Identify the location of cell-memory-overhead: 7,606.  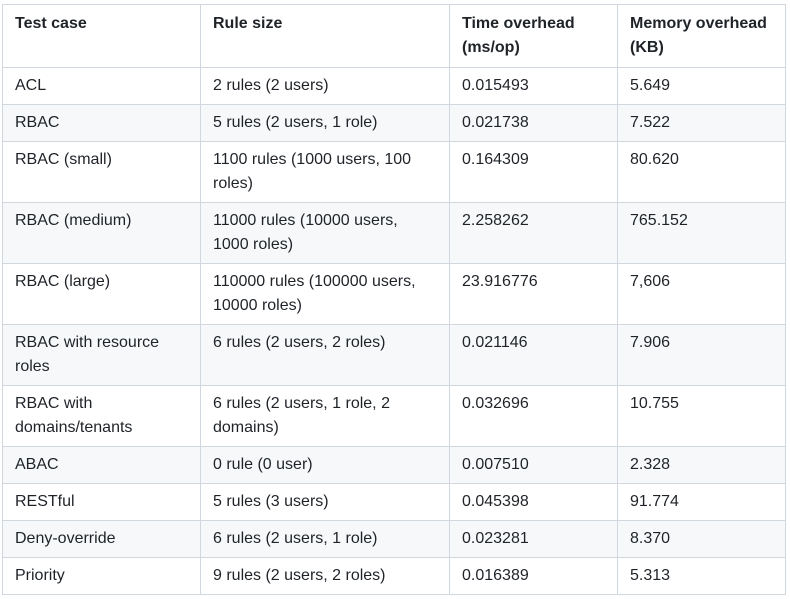
(701, 294).